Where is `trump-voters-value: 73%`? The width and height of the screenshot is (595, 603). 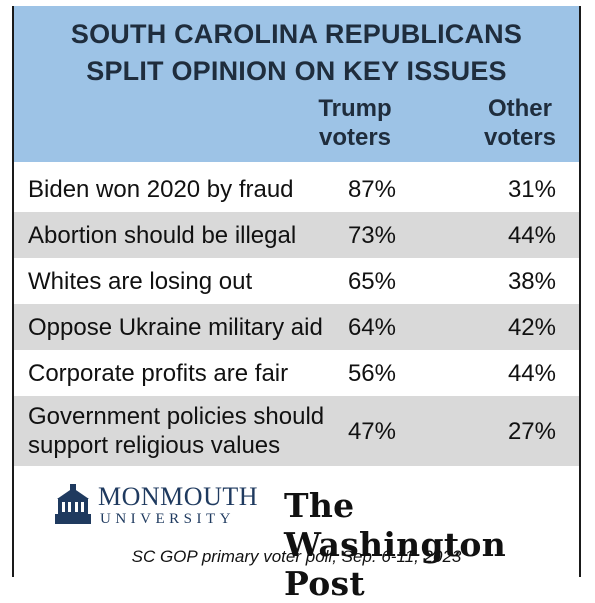 trump-voters-value: 73% is located at coordinates (371, 235).